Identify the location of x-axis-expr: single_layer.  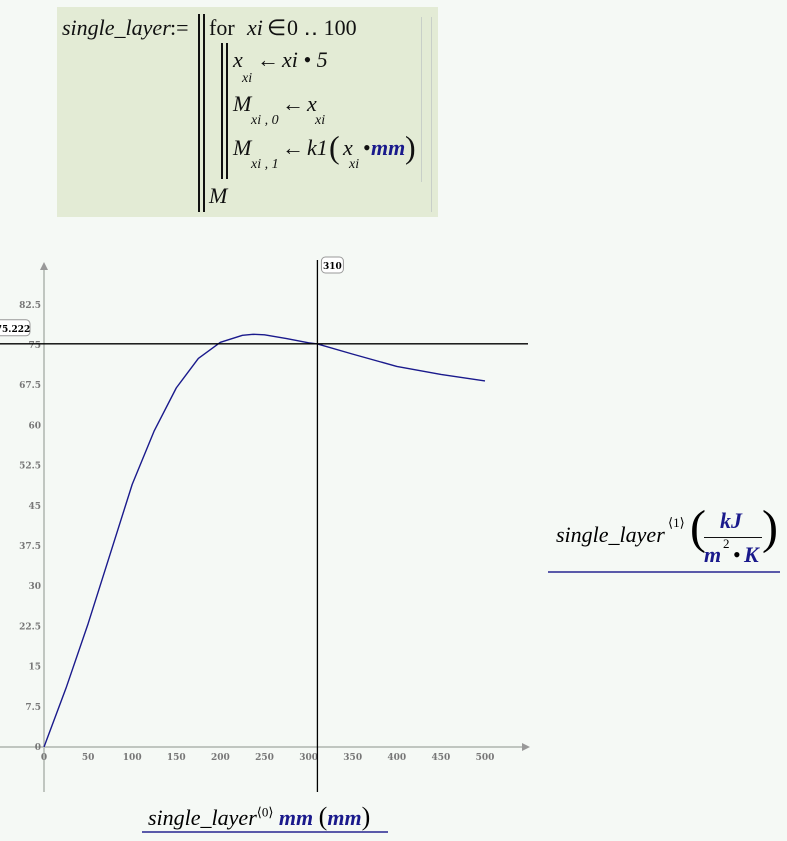
(202, 817).